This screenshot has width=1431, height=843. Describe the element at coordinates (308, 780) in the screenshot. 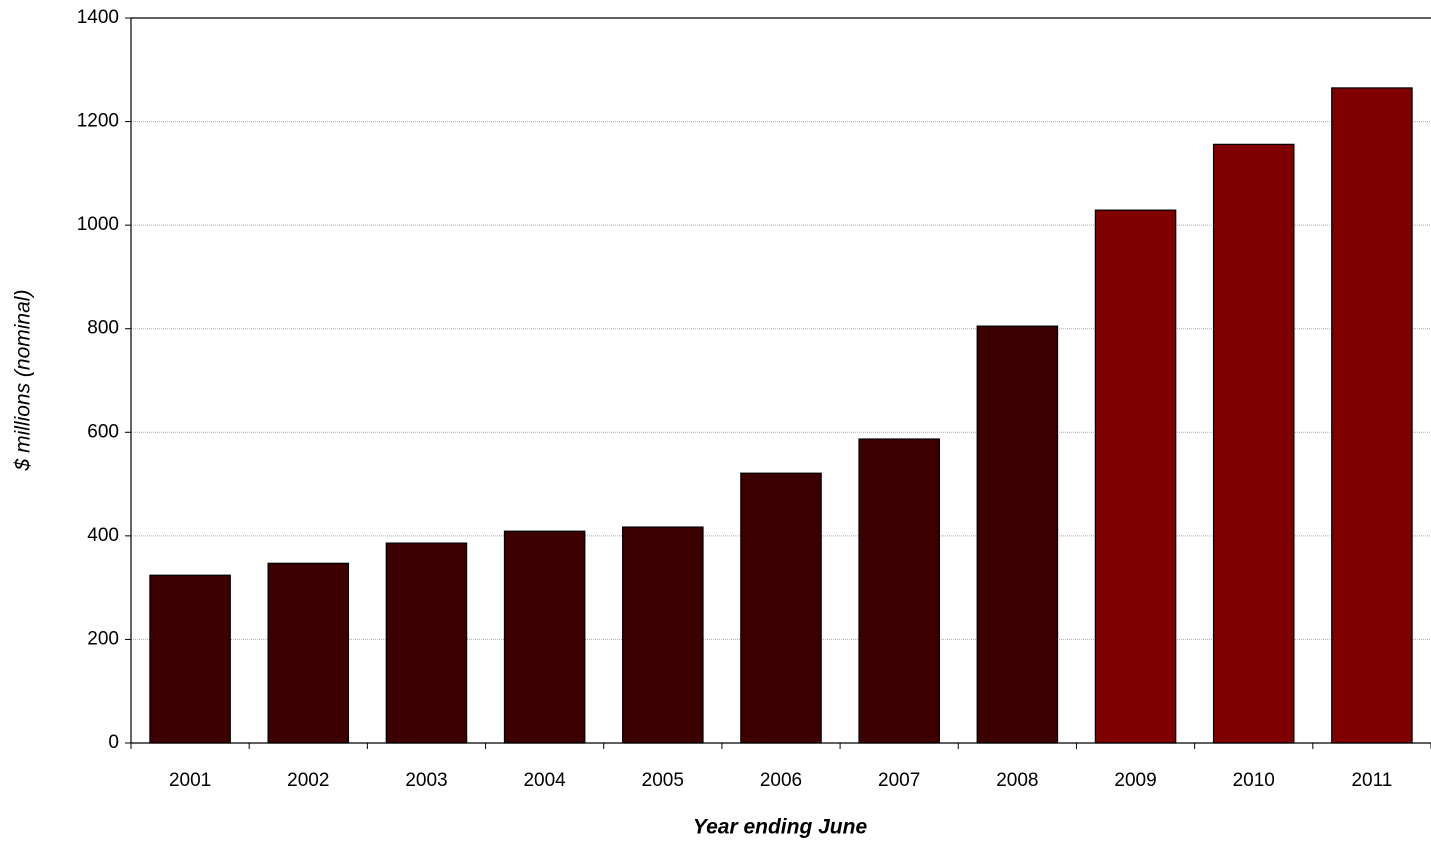

I see `x-tick-label: 2002` at that location.